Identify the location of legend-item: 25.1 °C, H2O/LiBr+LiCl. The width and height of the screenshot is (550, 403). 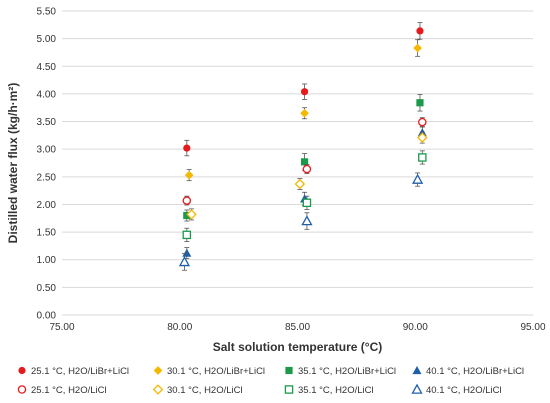
(73, 371).